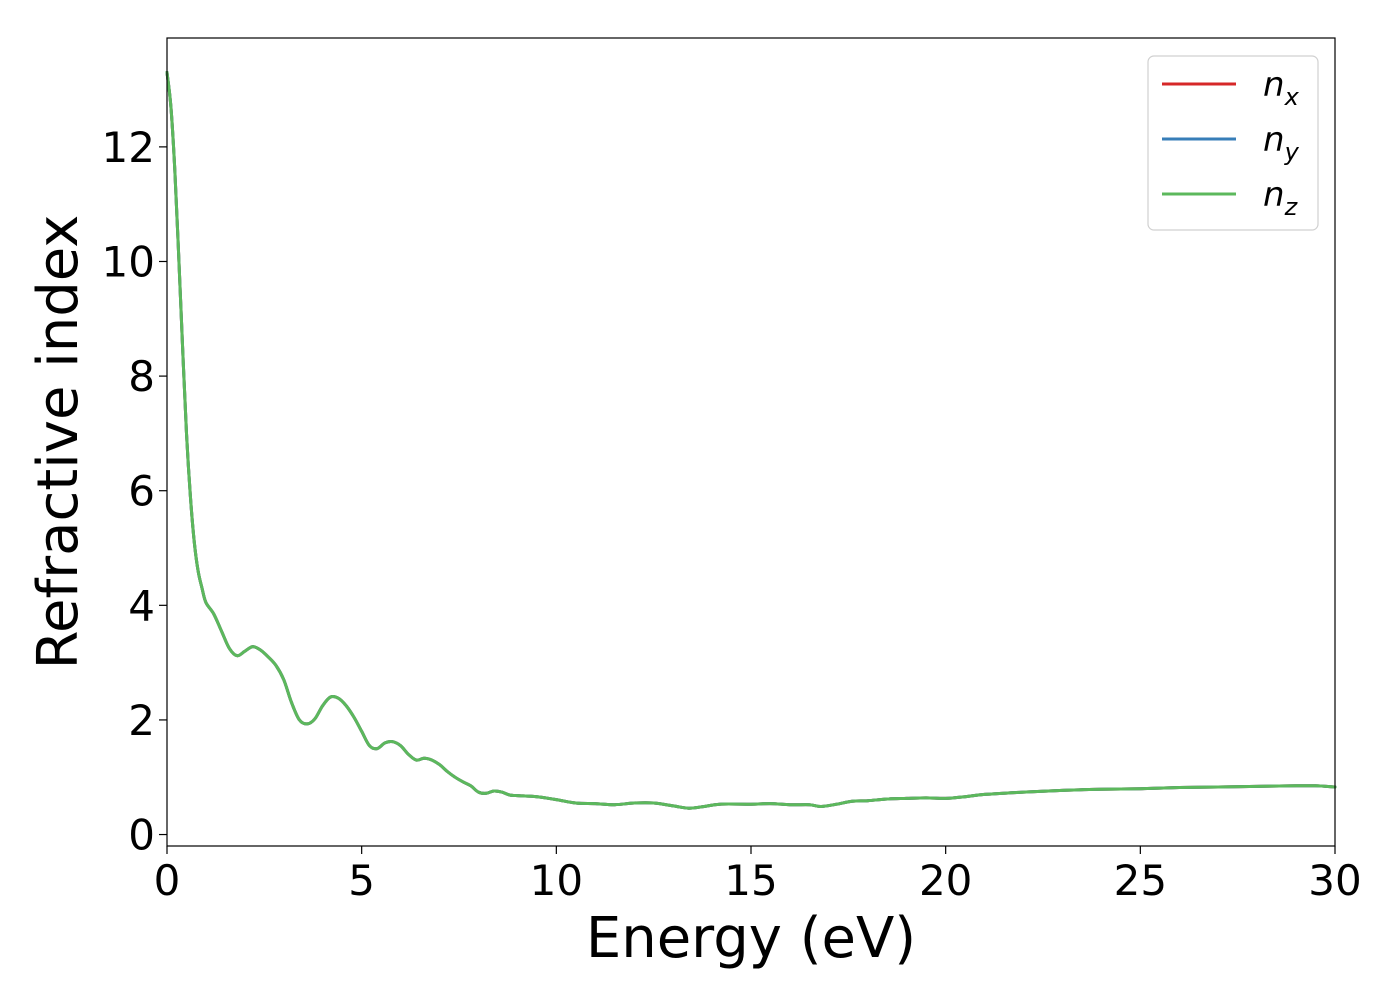  What do you see at coordinates (141, 720) in the screenshot?
I see `y-tick-label: 2` at bounding box center [141, 720].